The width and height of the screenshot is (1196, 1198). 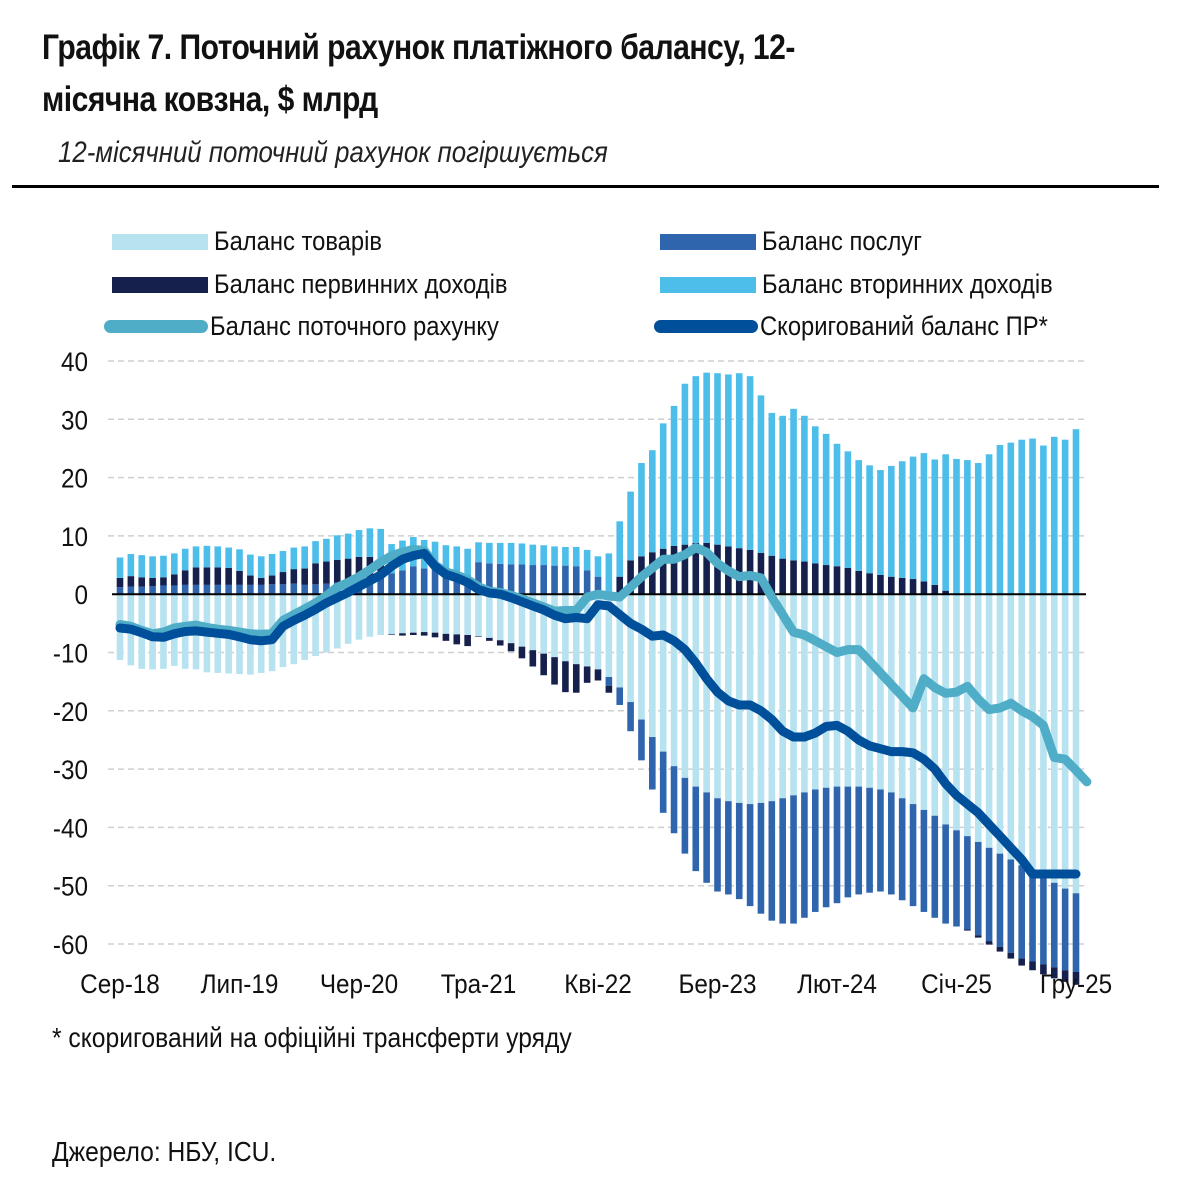 I want to click on y-tick-label: -60, so click(x=70, y=945).